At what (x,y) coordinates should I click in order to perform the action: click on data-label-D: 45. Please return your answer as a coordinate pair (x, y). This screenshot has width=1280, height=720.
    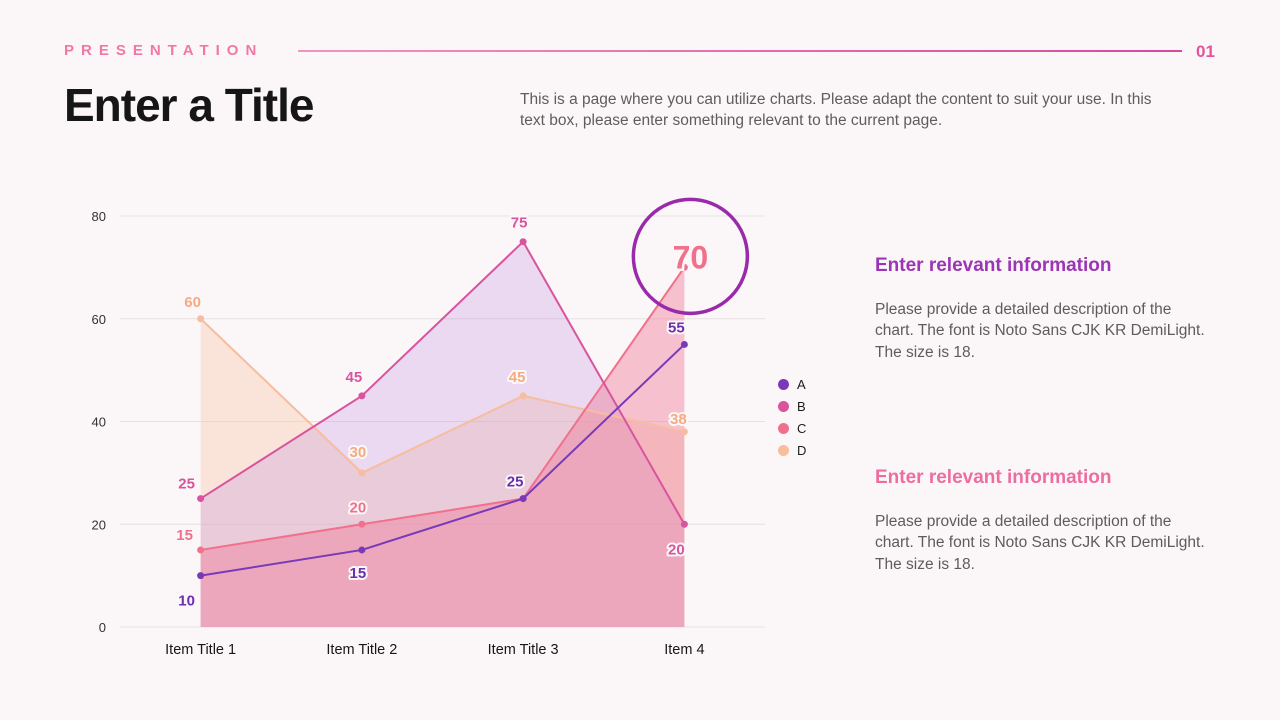
    Looking at the image, I should click on (517, 377).